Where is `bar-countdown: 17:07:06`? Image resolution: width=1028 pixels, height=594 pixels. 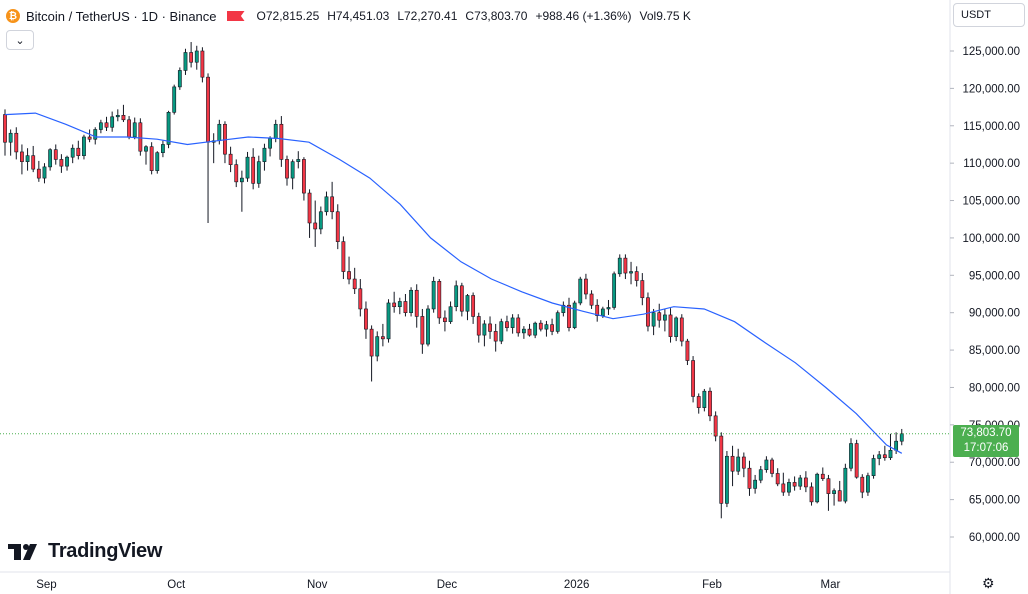 bar-countdown: 17:07:06 is located at coordinates (986, 448).